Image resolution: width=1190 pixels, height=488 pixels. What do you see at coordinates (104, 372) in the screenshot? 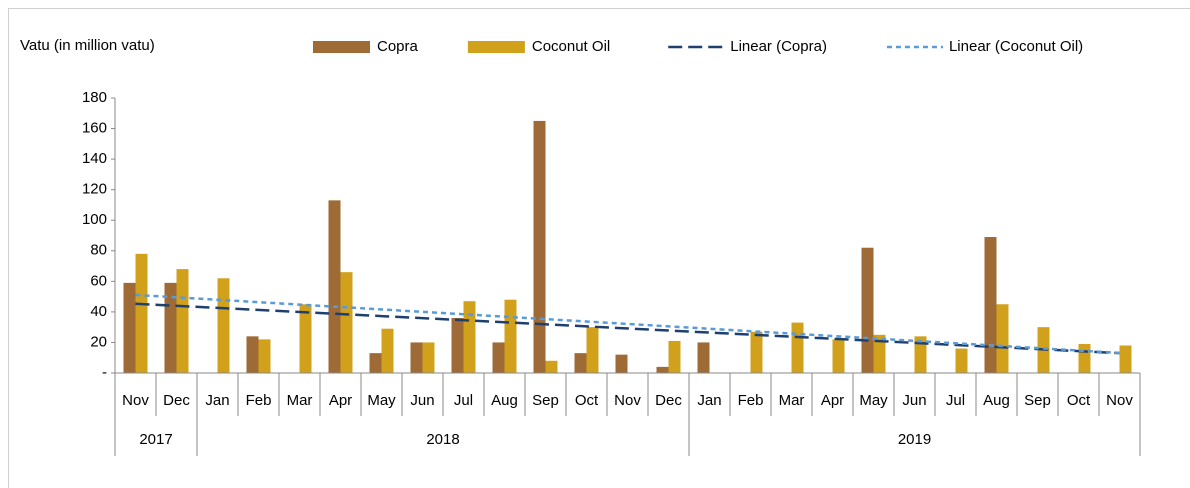
I see `y-tick-label: -` at bounding box center [104, 372].